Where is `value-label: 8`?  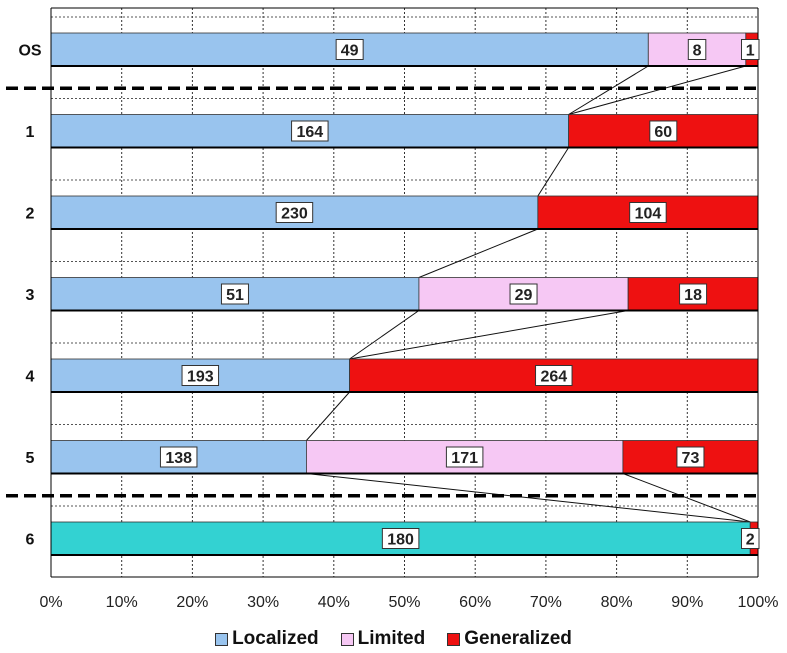 value-label: 8 is located at coordinates (697, 51).